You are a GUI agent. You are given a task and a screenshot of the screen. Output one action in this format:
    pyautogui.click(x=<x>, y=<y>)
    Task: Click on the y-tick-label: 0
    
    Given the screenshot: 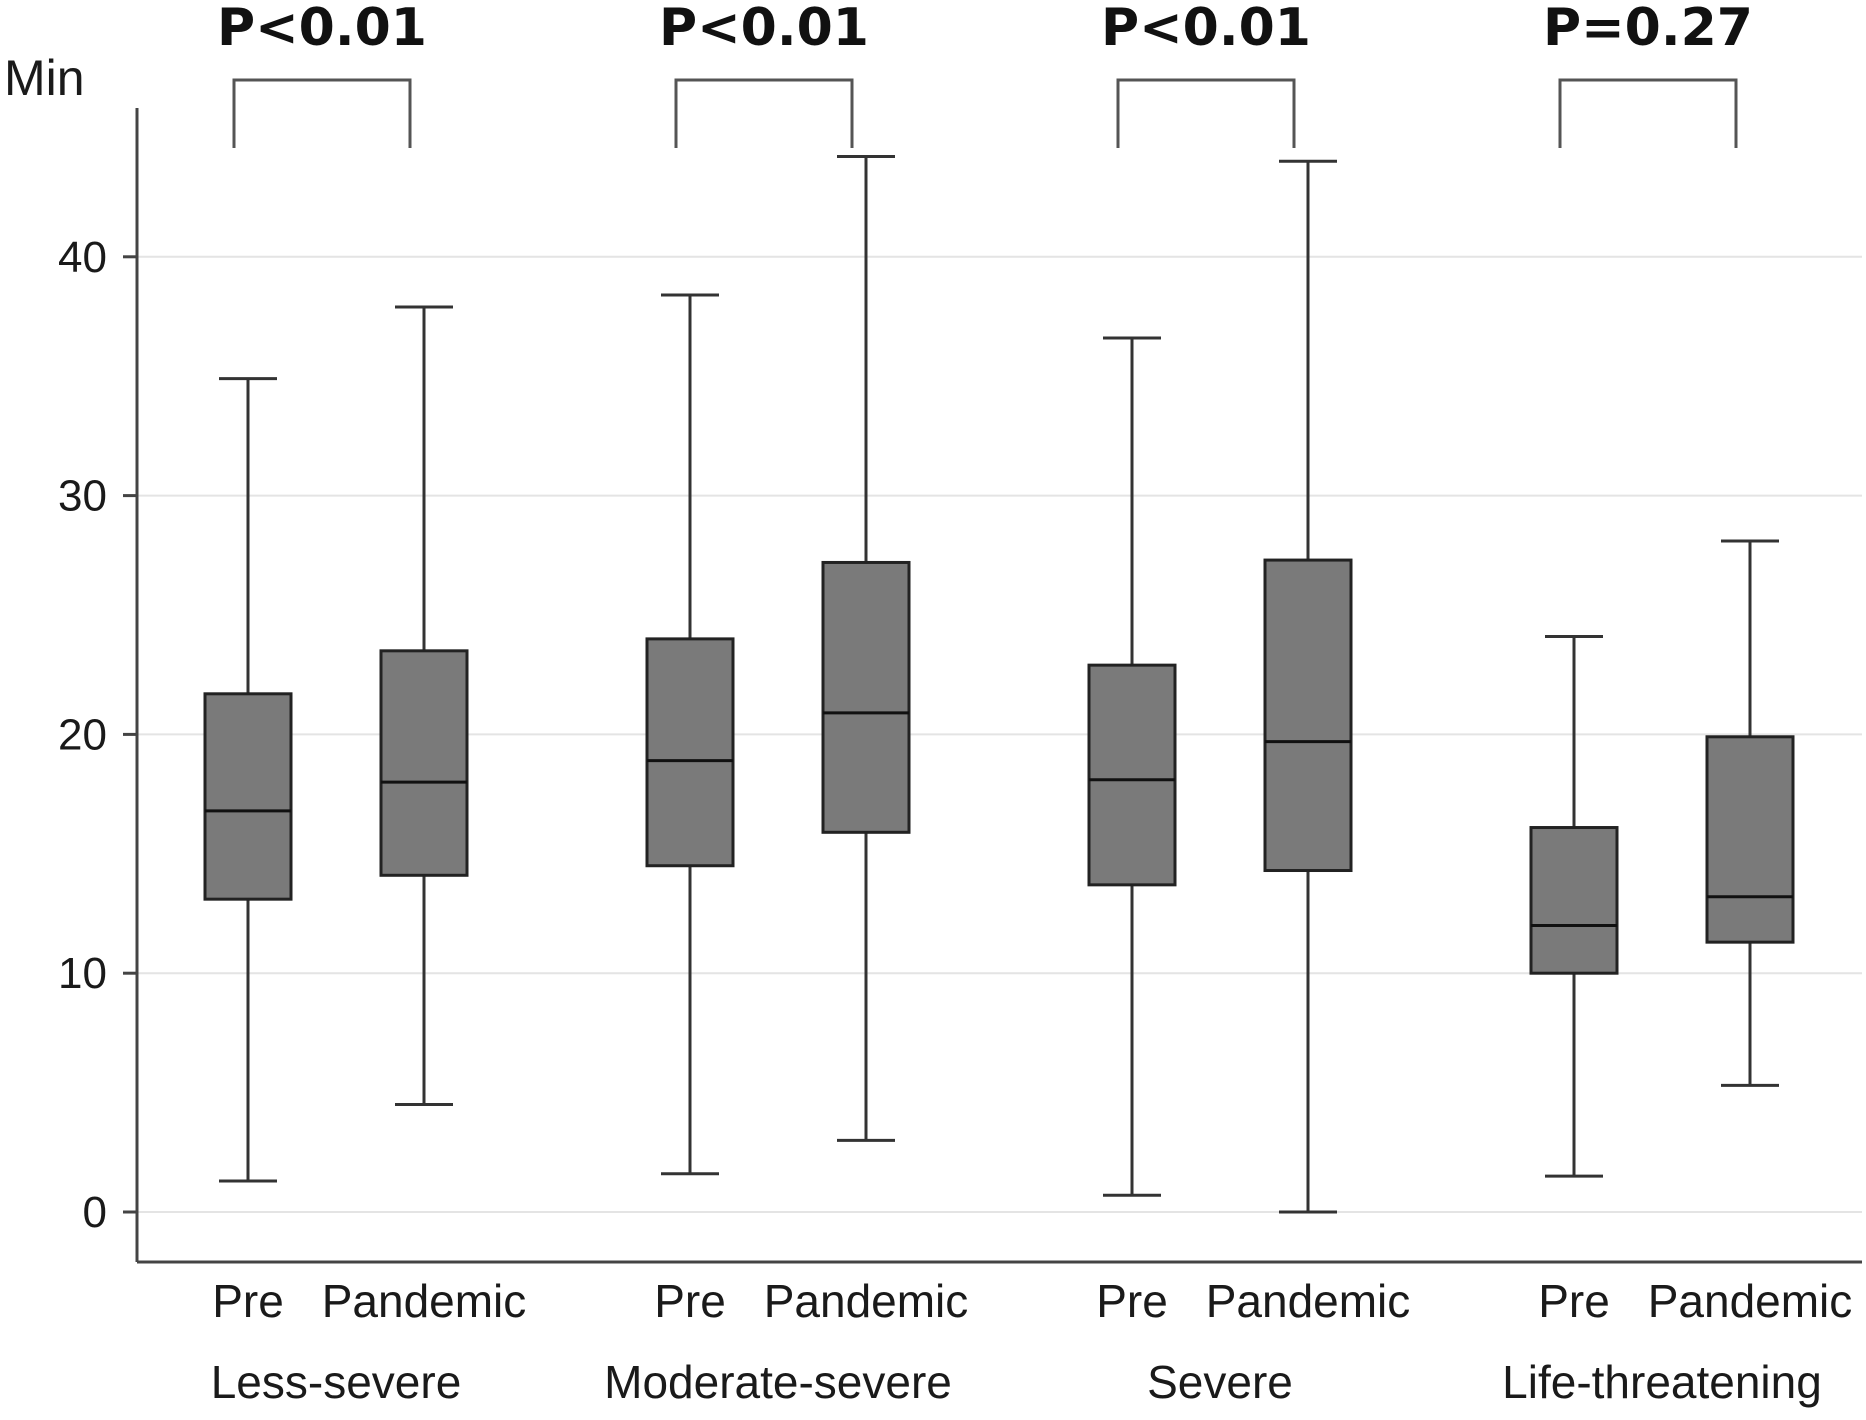 What is the action you would take?
    pyautogui.click(x=95, y=1212)
    